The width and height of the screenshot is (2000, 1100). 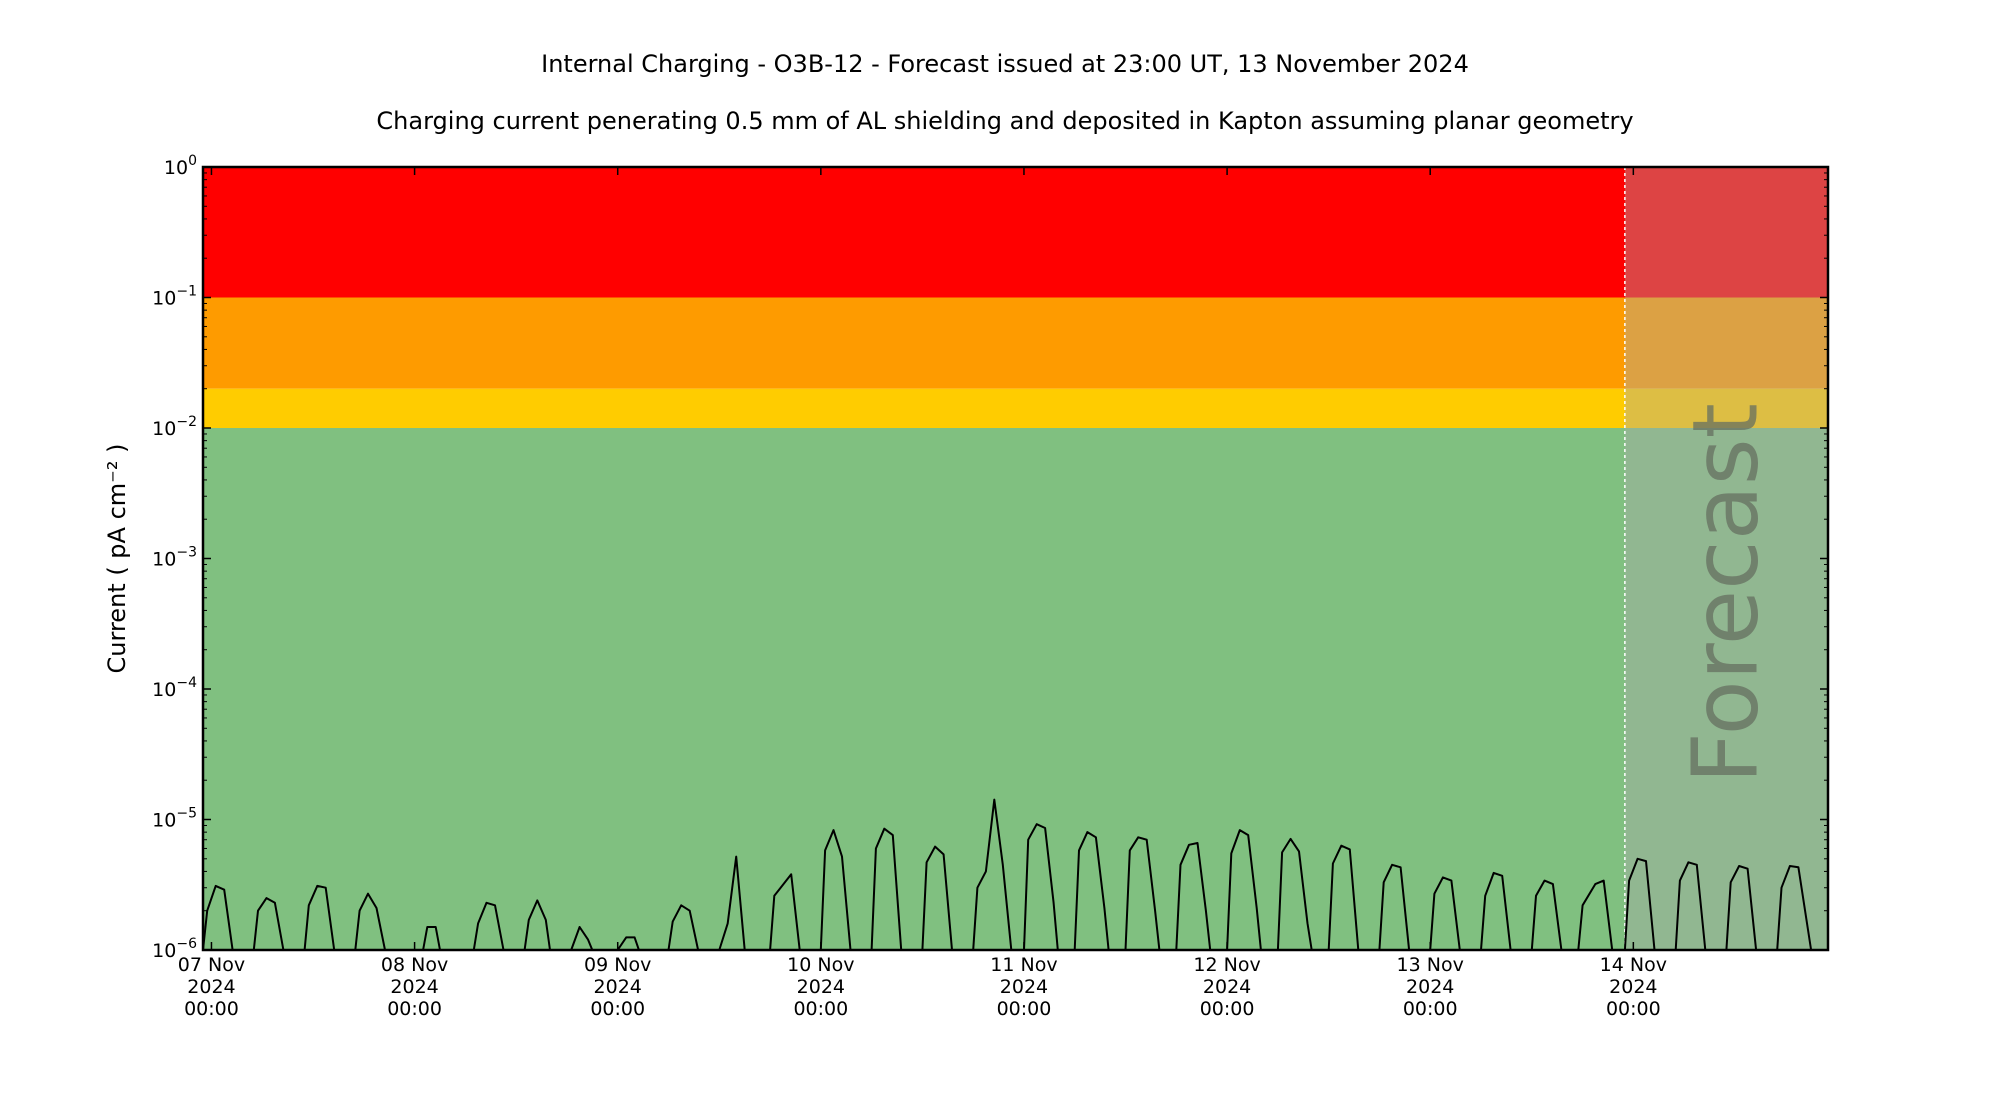 What do you see at coordinates (1725, 593) in the screenshot?
I see `forecast-label: Forecast` at bounding box center [1725, 593].